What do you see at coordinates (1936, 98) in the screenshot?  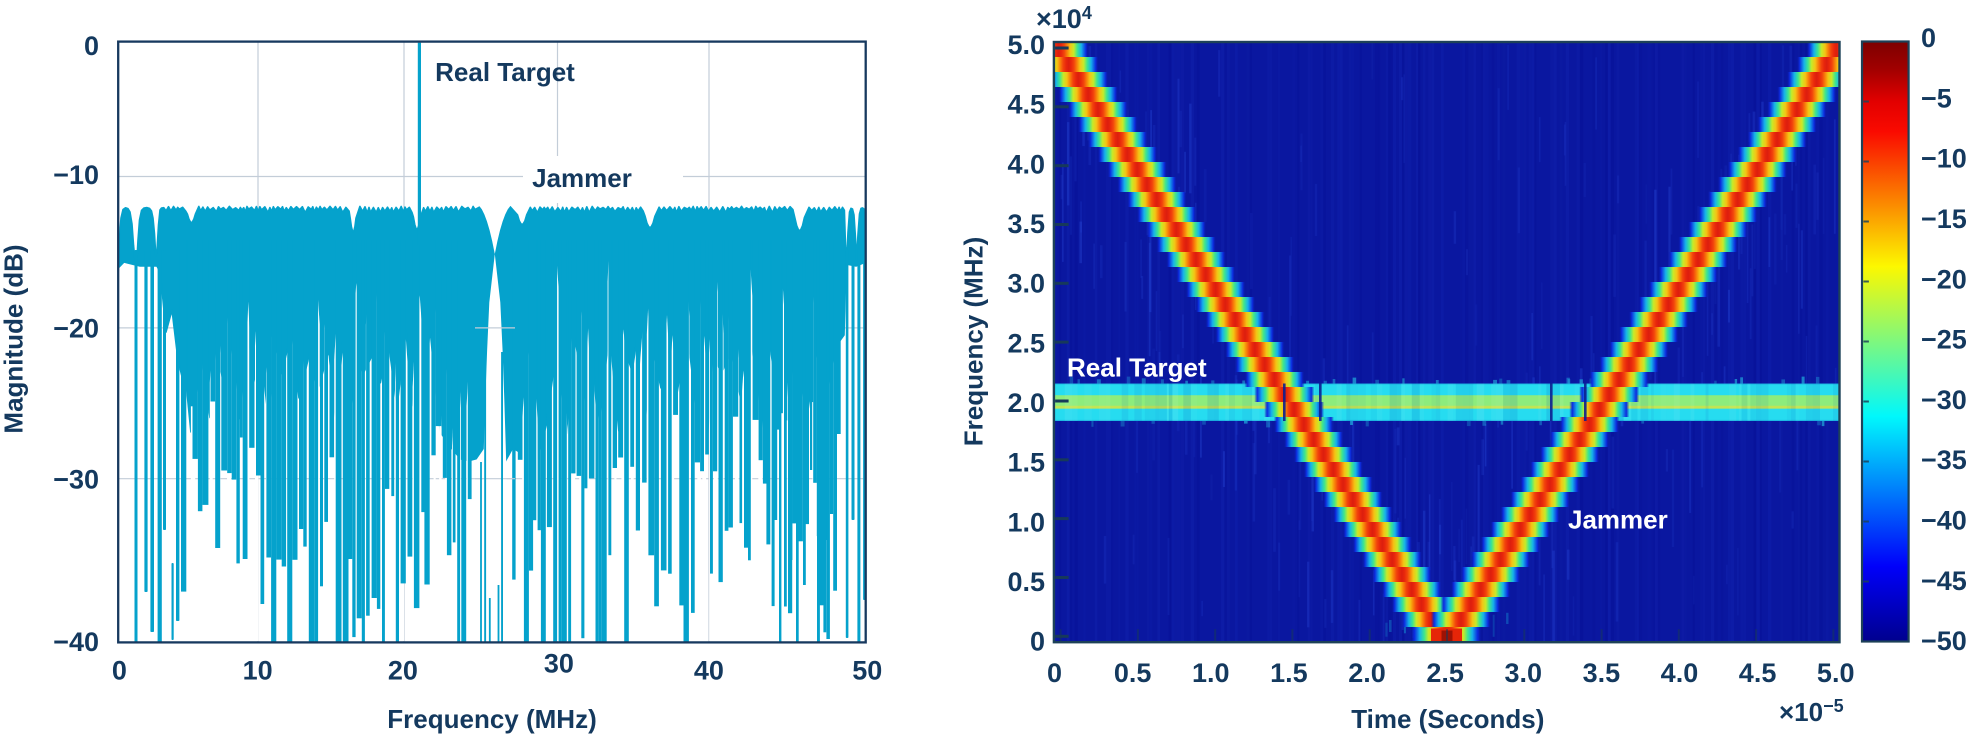 I see `svg-text: −5` at bounding box center [1936, 98].